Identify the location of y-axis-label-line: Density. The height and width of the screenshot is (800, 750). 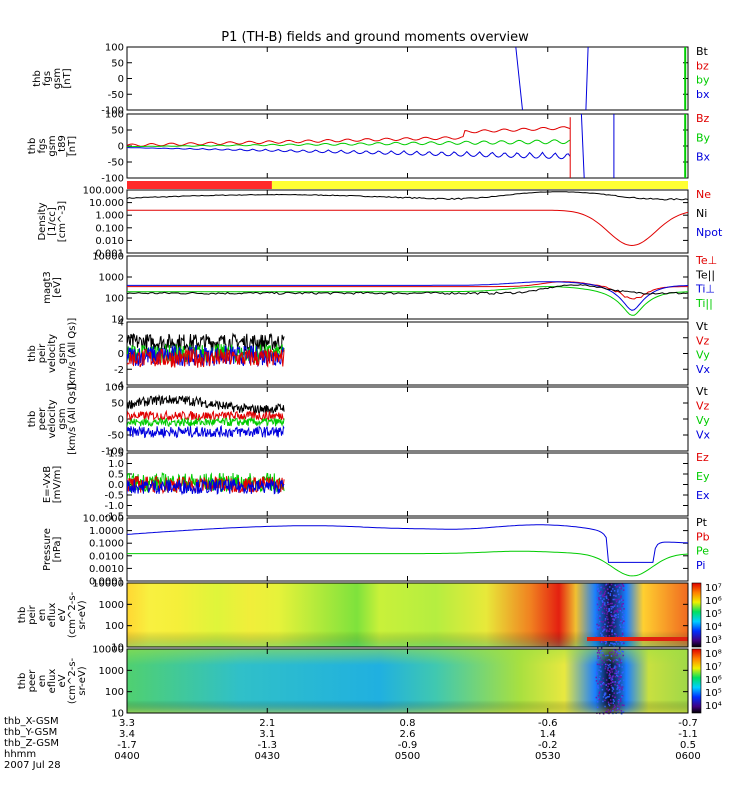
(42, 221).